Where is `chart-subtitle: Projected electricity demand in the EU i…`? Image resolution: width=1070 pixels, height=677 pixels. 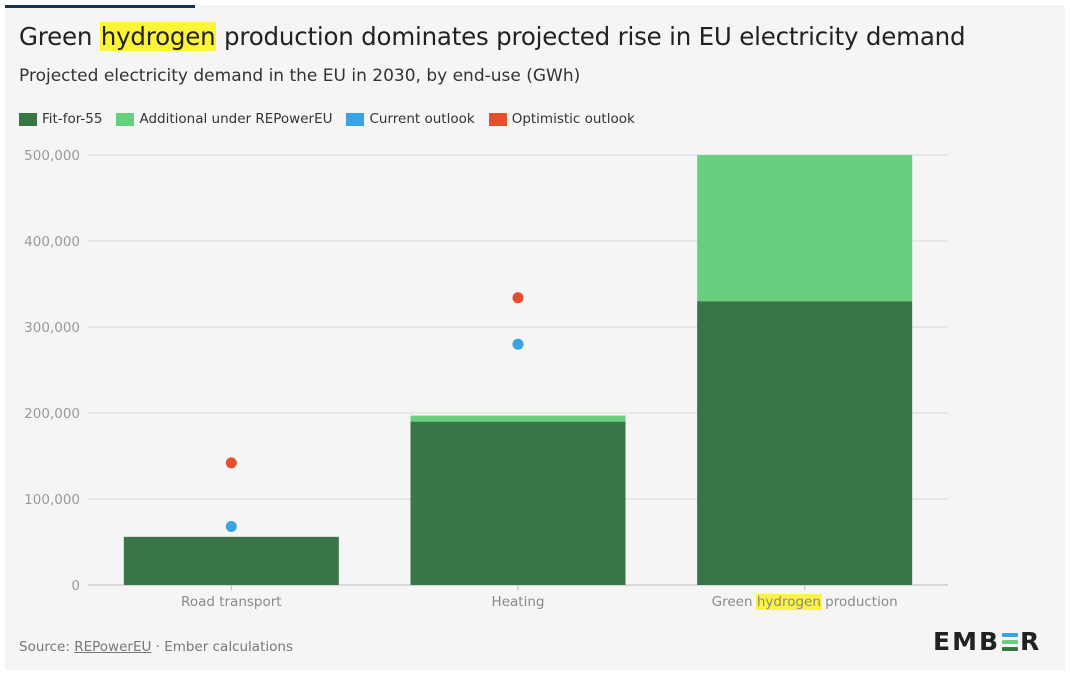
chart-subtitle: Projected electricity demand in the EU i… is located at coordinates (300, 76).